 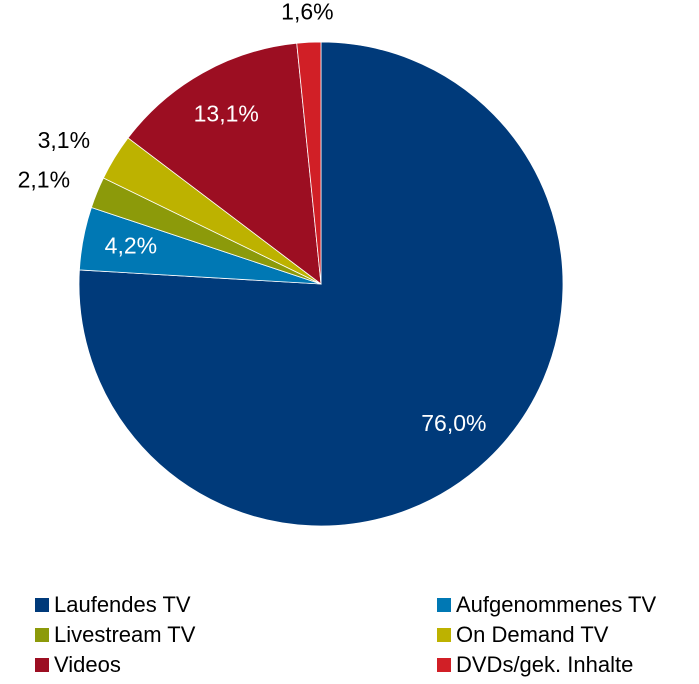 What do you see at coordinates (307, 12) in the screenshot?
I see `data-label: 1,6%` at bounding box center [307, 12].